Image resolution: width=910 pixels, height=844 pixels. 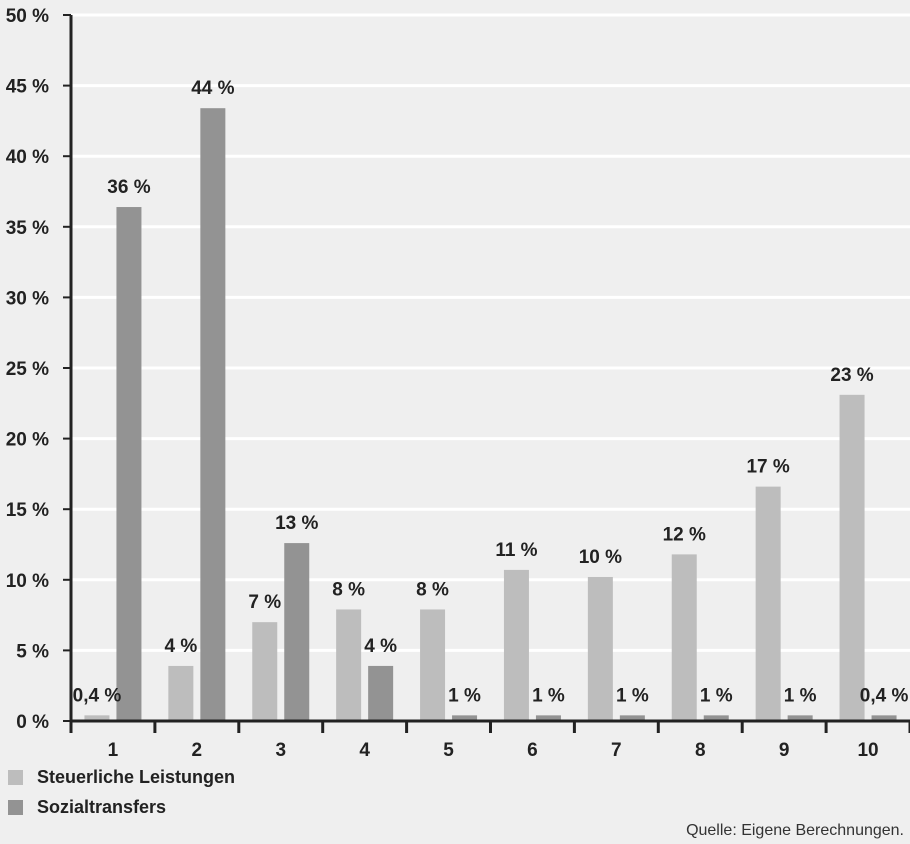 What do you see at coordinates (113, 750) in the screenshot?
I see `x-tick-label: 1` at bounding box center [113, 750].